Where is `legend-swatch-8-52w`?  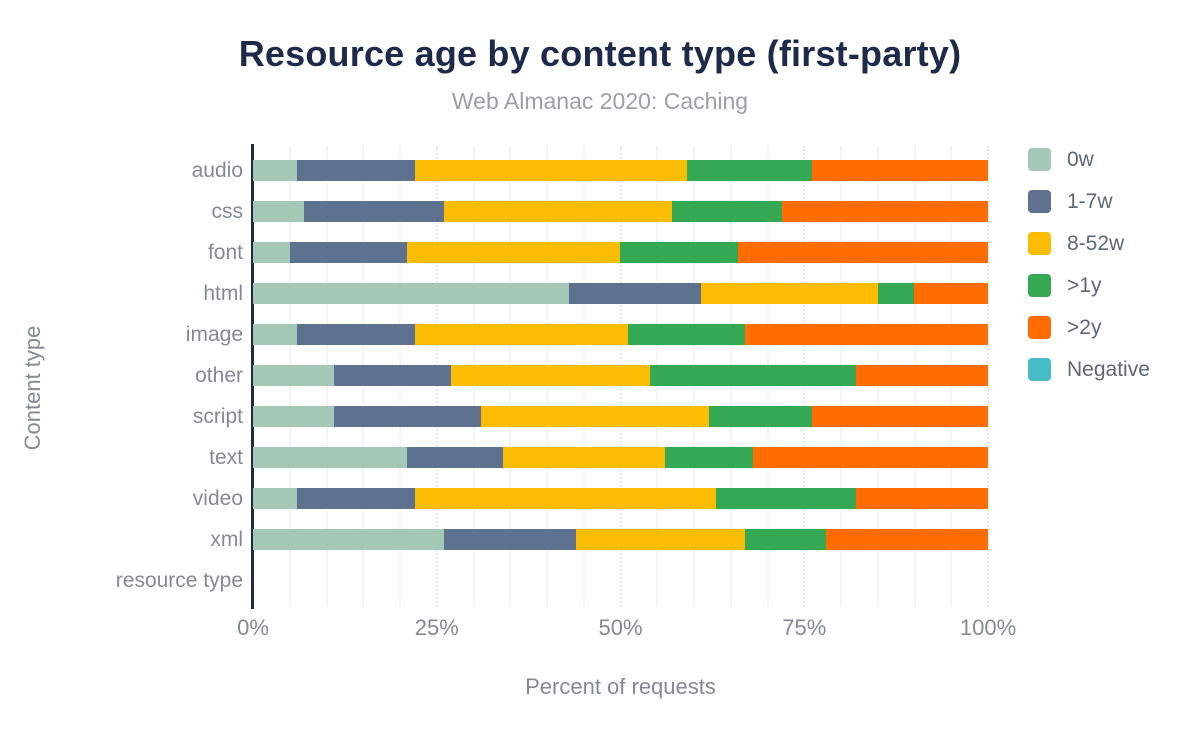 legend-swatch-8-52w is located at coordinates (1039, 243).